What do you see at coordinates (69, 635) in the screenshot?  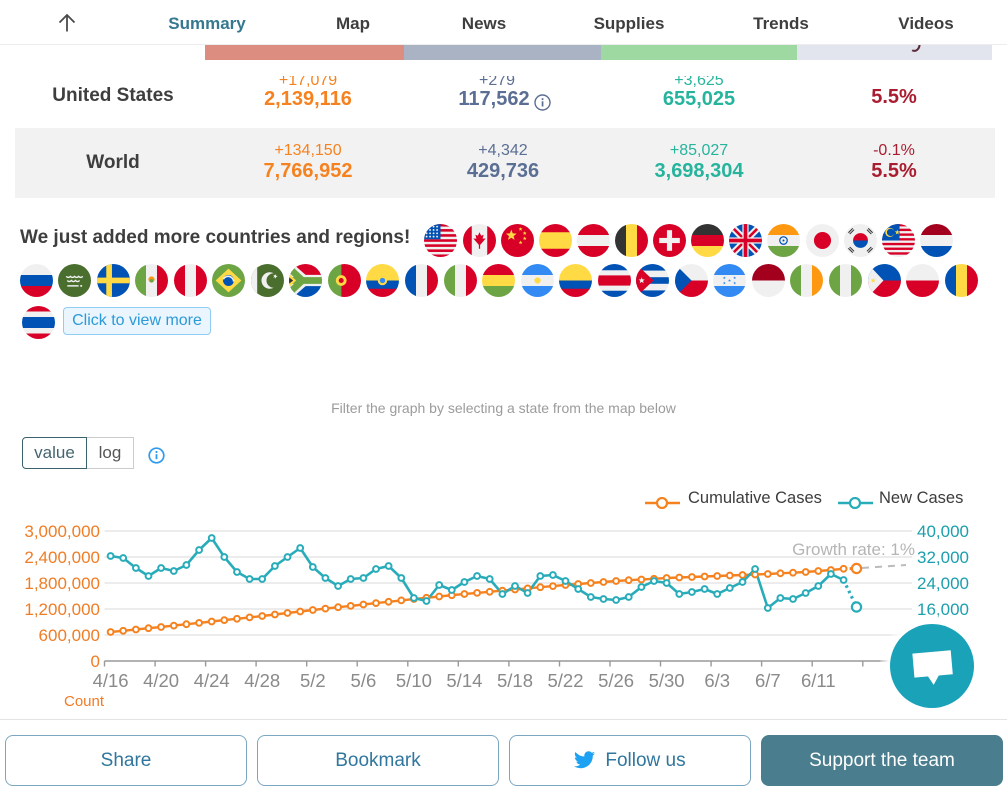 I see `svg-text: 600,000` at bounding box center [69, 635].